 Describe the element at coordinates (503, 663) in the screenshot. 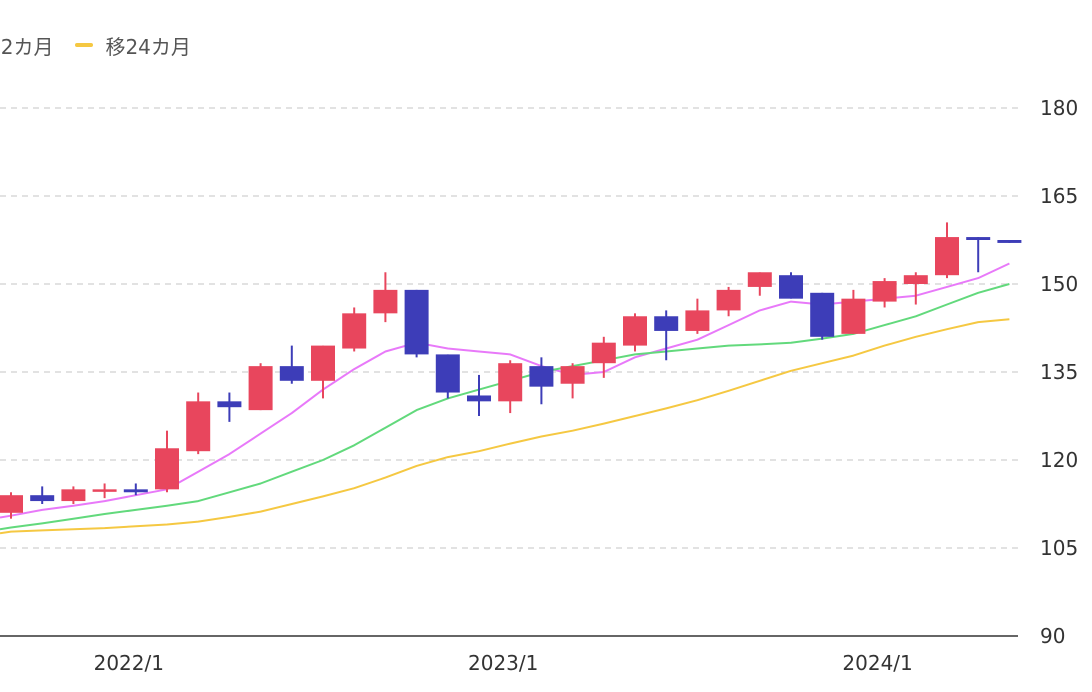

I see `x-tick-label: 2023/1` at that location.